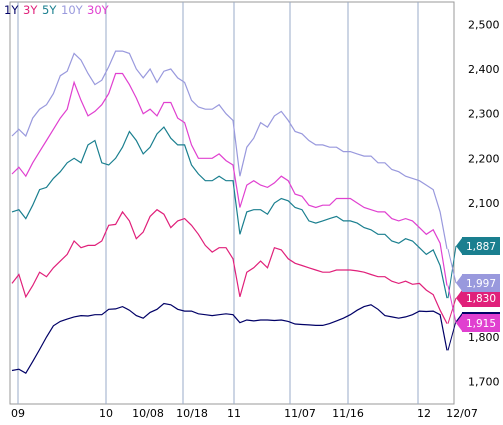 Image resolution: width=503 pixels, height=425 pixels. I want to click on end-label-10y: 1,997, so click(473, 270).